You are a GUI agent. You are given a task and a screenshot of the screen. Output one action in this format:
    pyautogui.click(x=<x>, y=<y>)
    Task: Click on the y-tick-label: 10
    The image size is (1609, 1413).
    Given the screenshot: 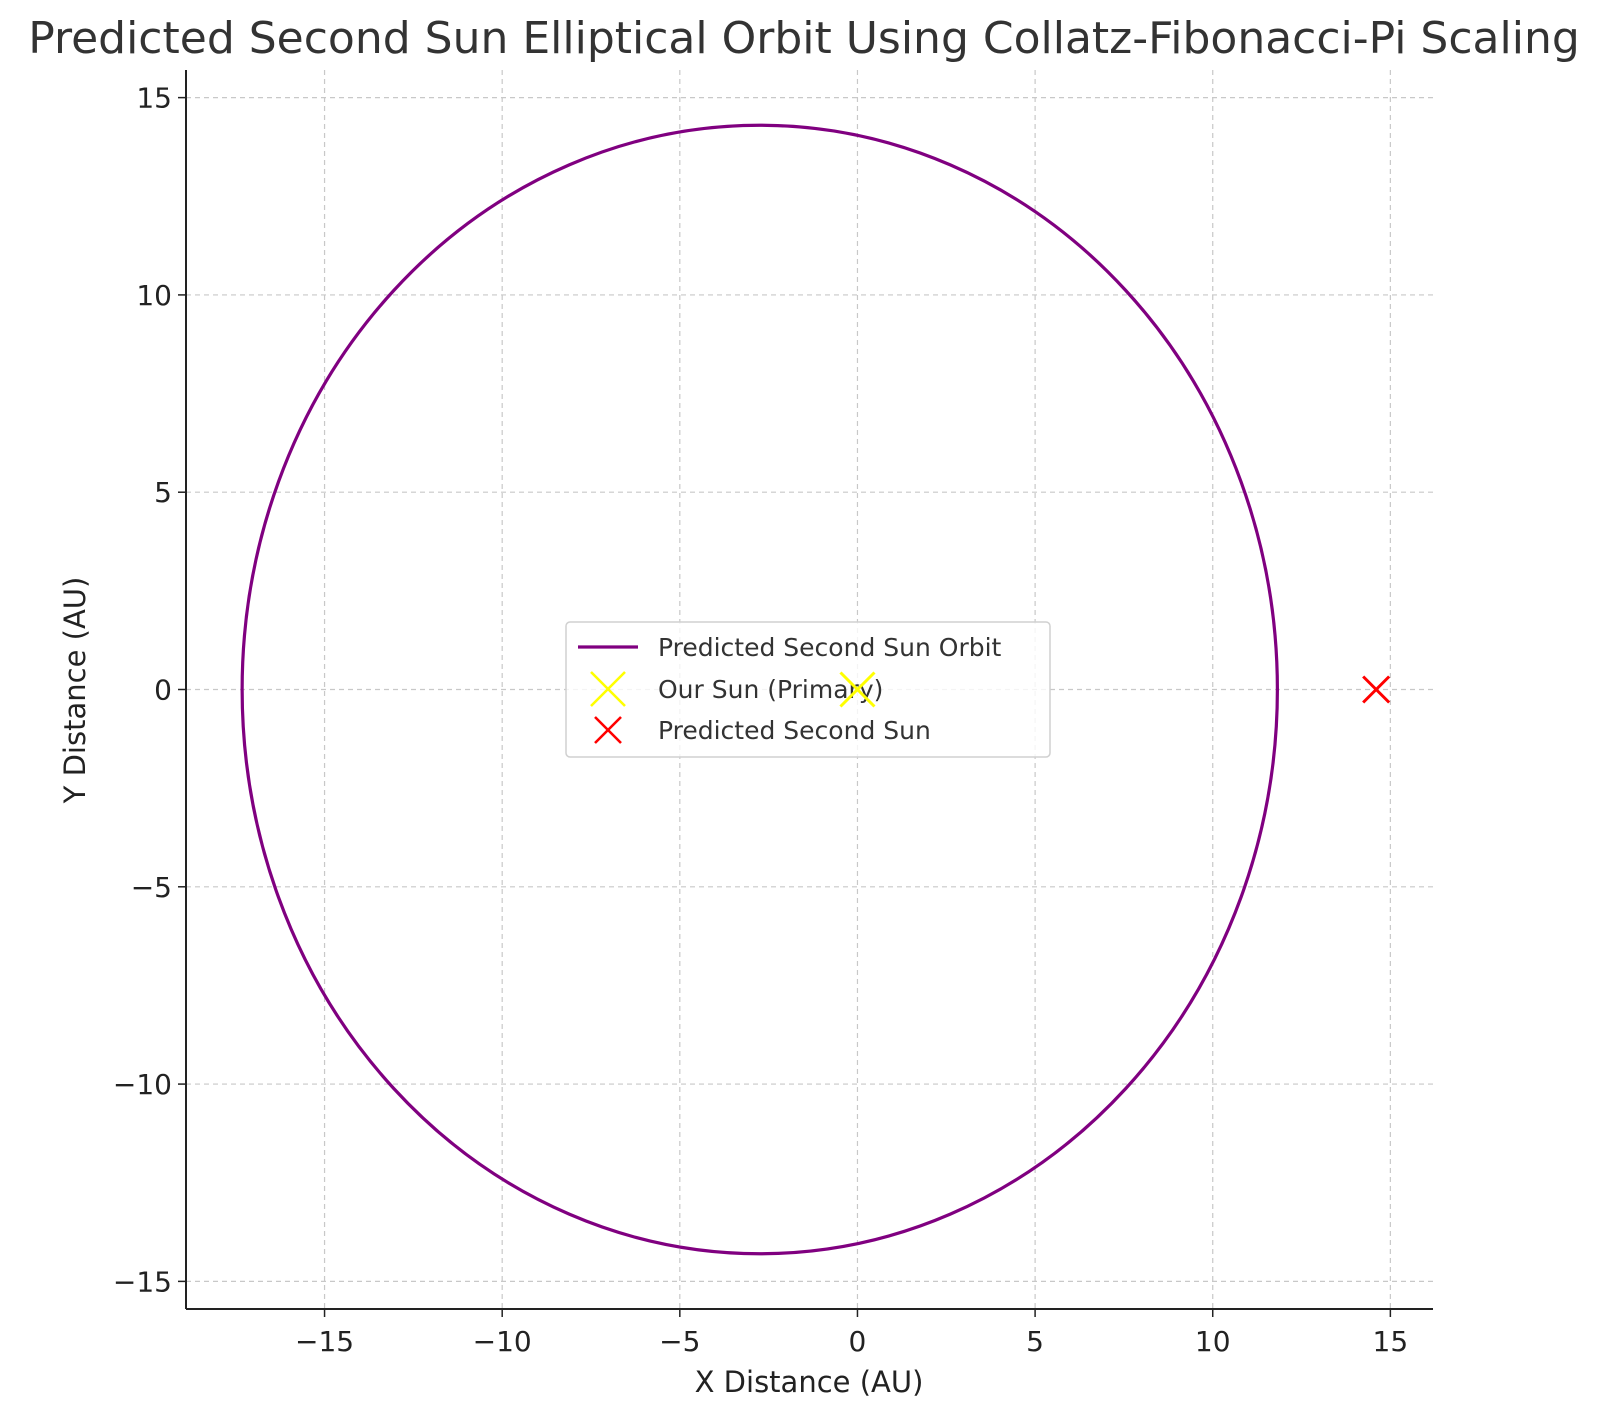 What is the action you would take?
    pyautogui.click(x=154, y=295)
    